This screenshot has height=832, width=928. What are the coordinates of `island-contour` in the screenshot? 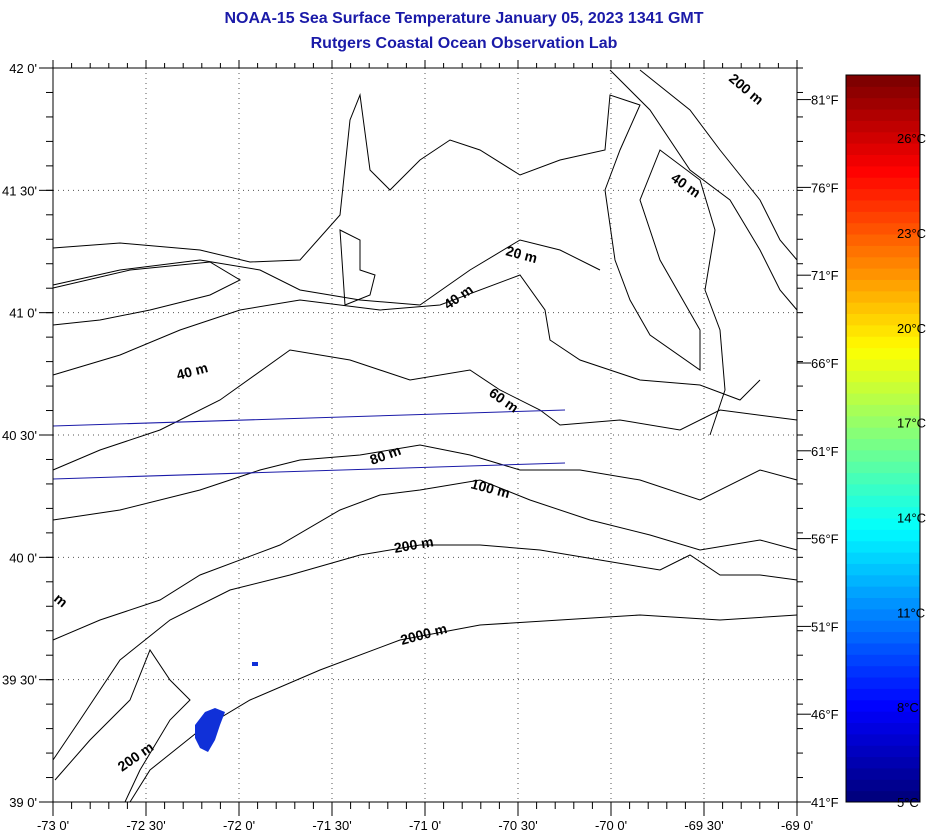 It's located at (147, 293).